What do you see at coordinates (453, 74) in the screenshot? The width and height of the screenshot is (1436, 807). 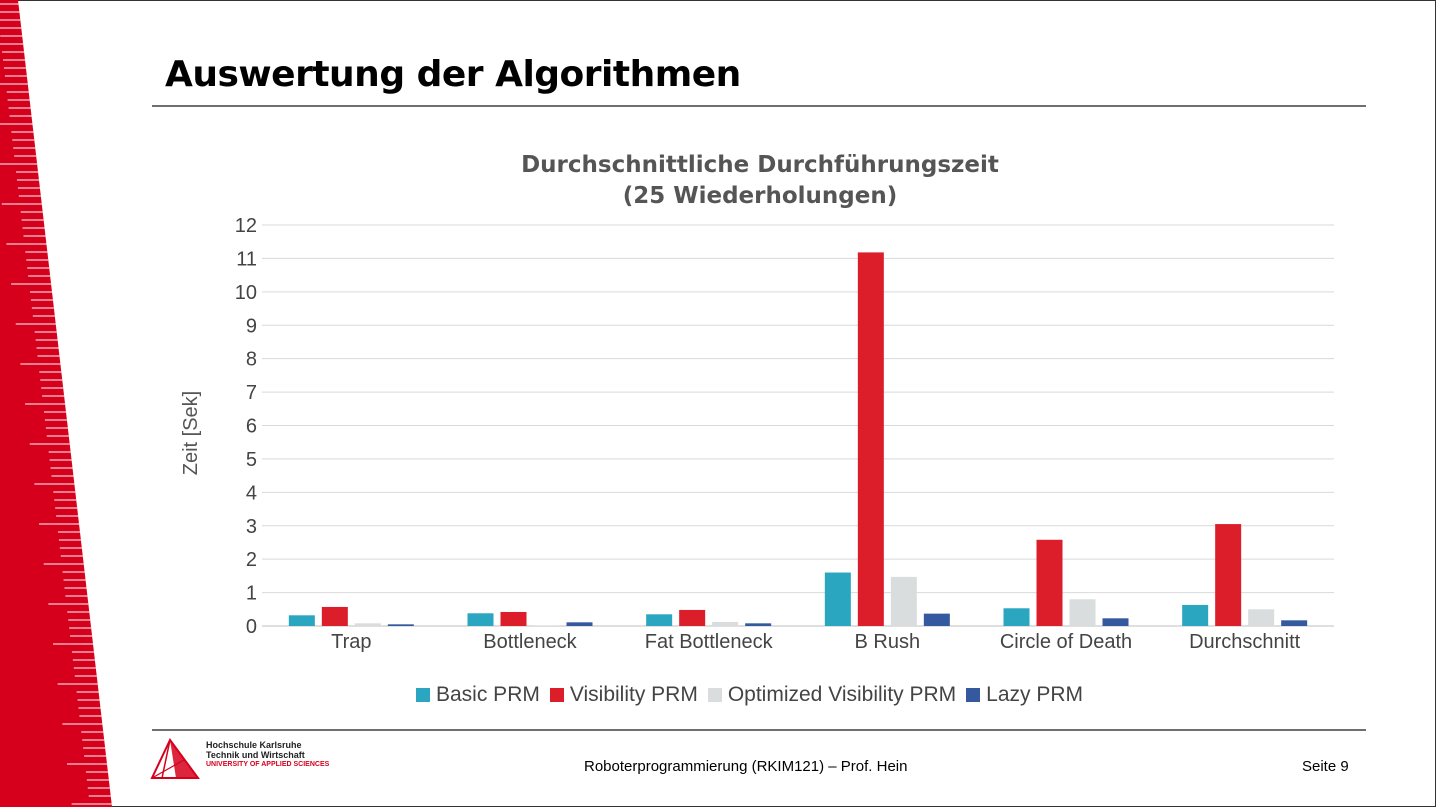 I see `slide-title: Auswertung der Algorithmen` at bounding box center [453, 74].